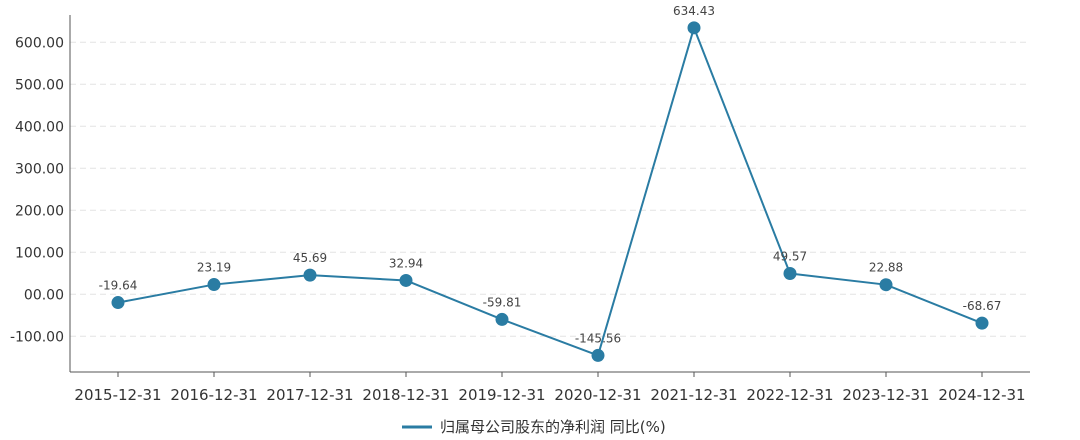 The width and height of the screenshot is (1080, 440). What do you see at coordinates (39, 127) in the screenshot?
I see `y-tick-label: 400.00` at bounding box center [39, 127].